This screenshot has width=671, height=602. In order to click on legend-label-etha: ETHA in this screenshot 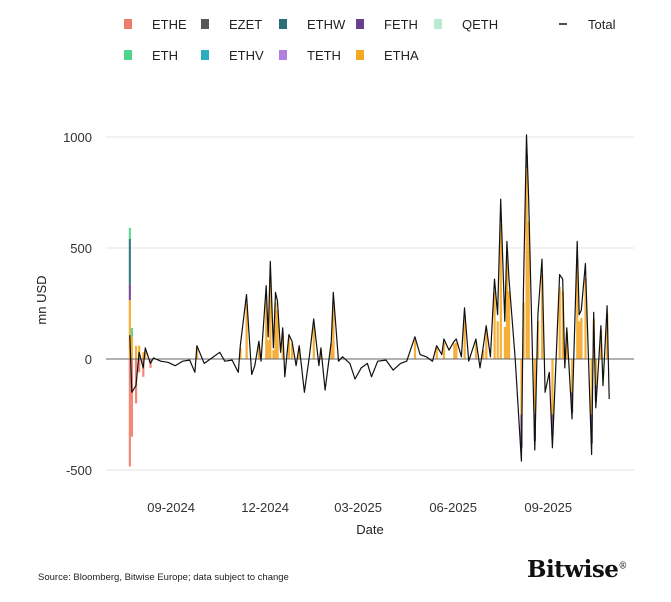, I will do `click(401, 55)`.